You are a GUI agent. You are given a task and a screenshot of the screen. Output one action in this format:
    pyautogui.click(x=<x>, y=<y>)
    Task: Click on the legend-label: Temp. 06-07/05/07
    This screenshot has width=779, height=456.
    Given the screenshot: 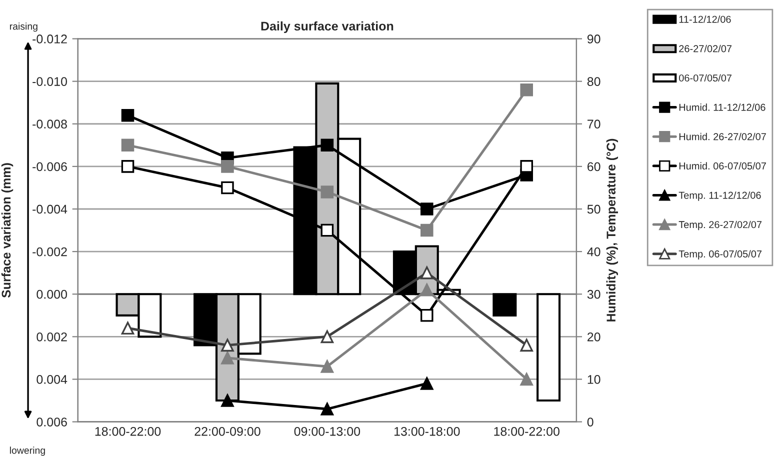 What is the action you would take?
    pyautogui.click(x=720, y=255)
    